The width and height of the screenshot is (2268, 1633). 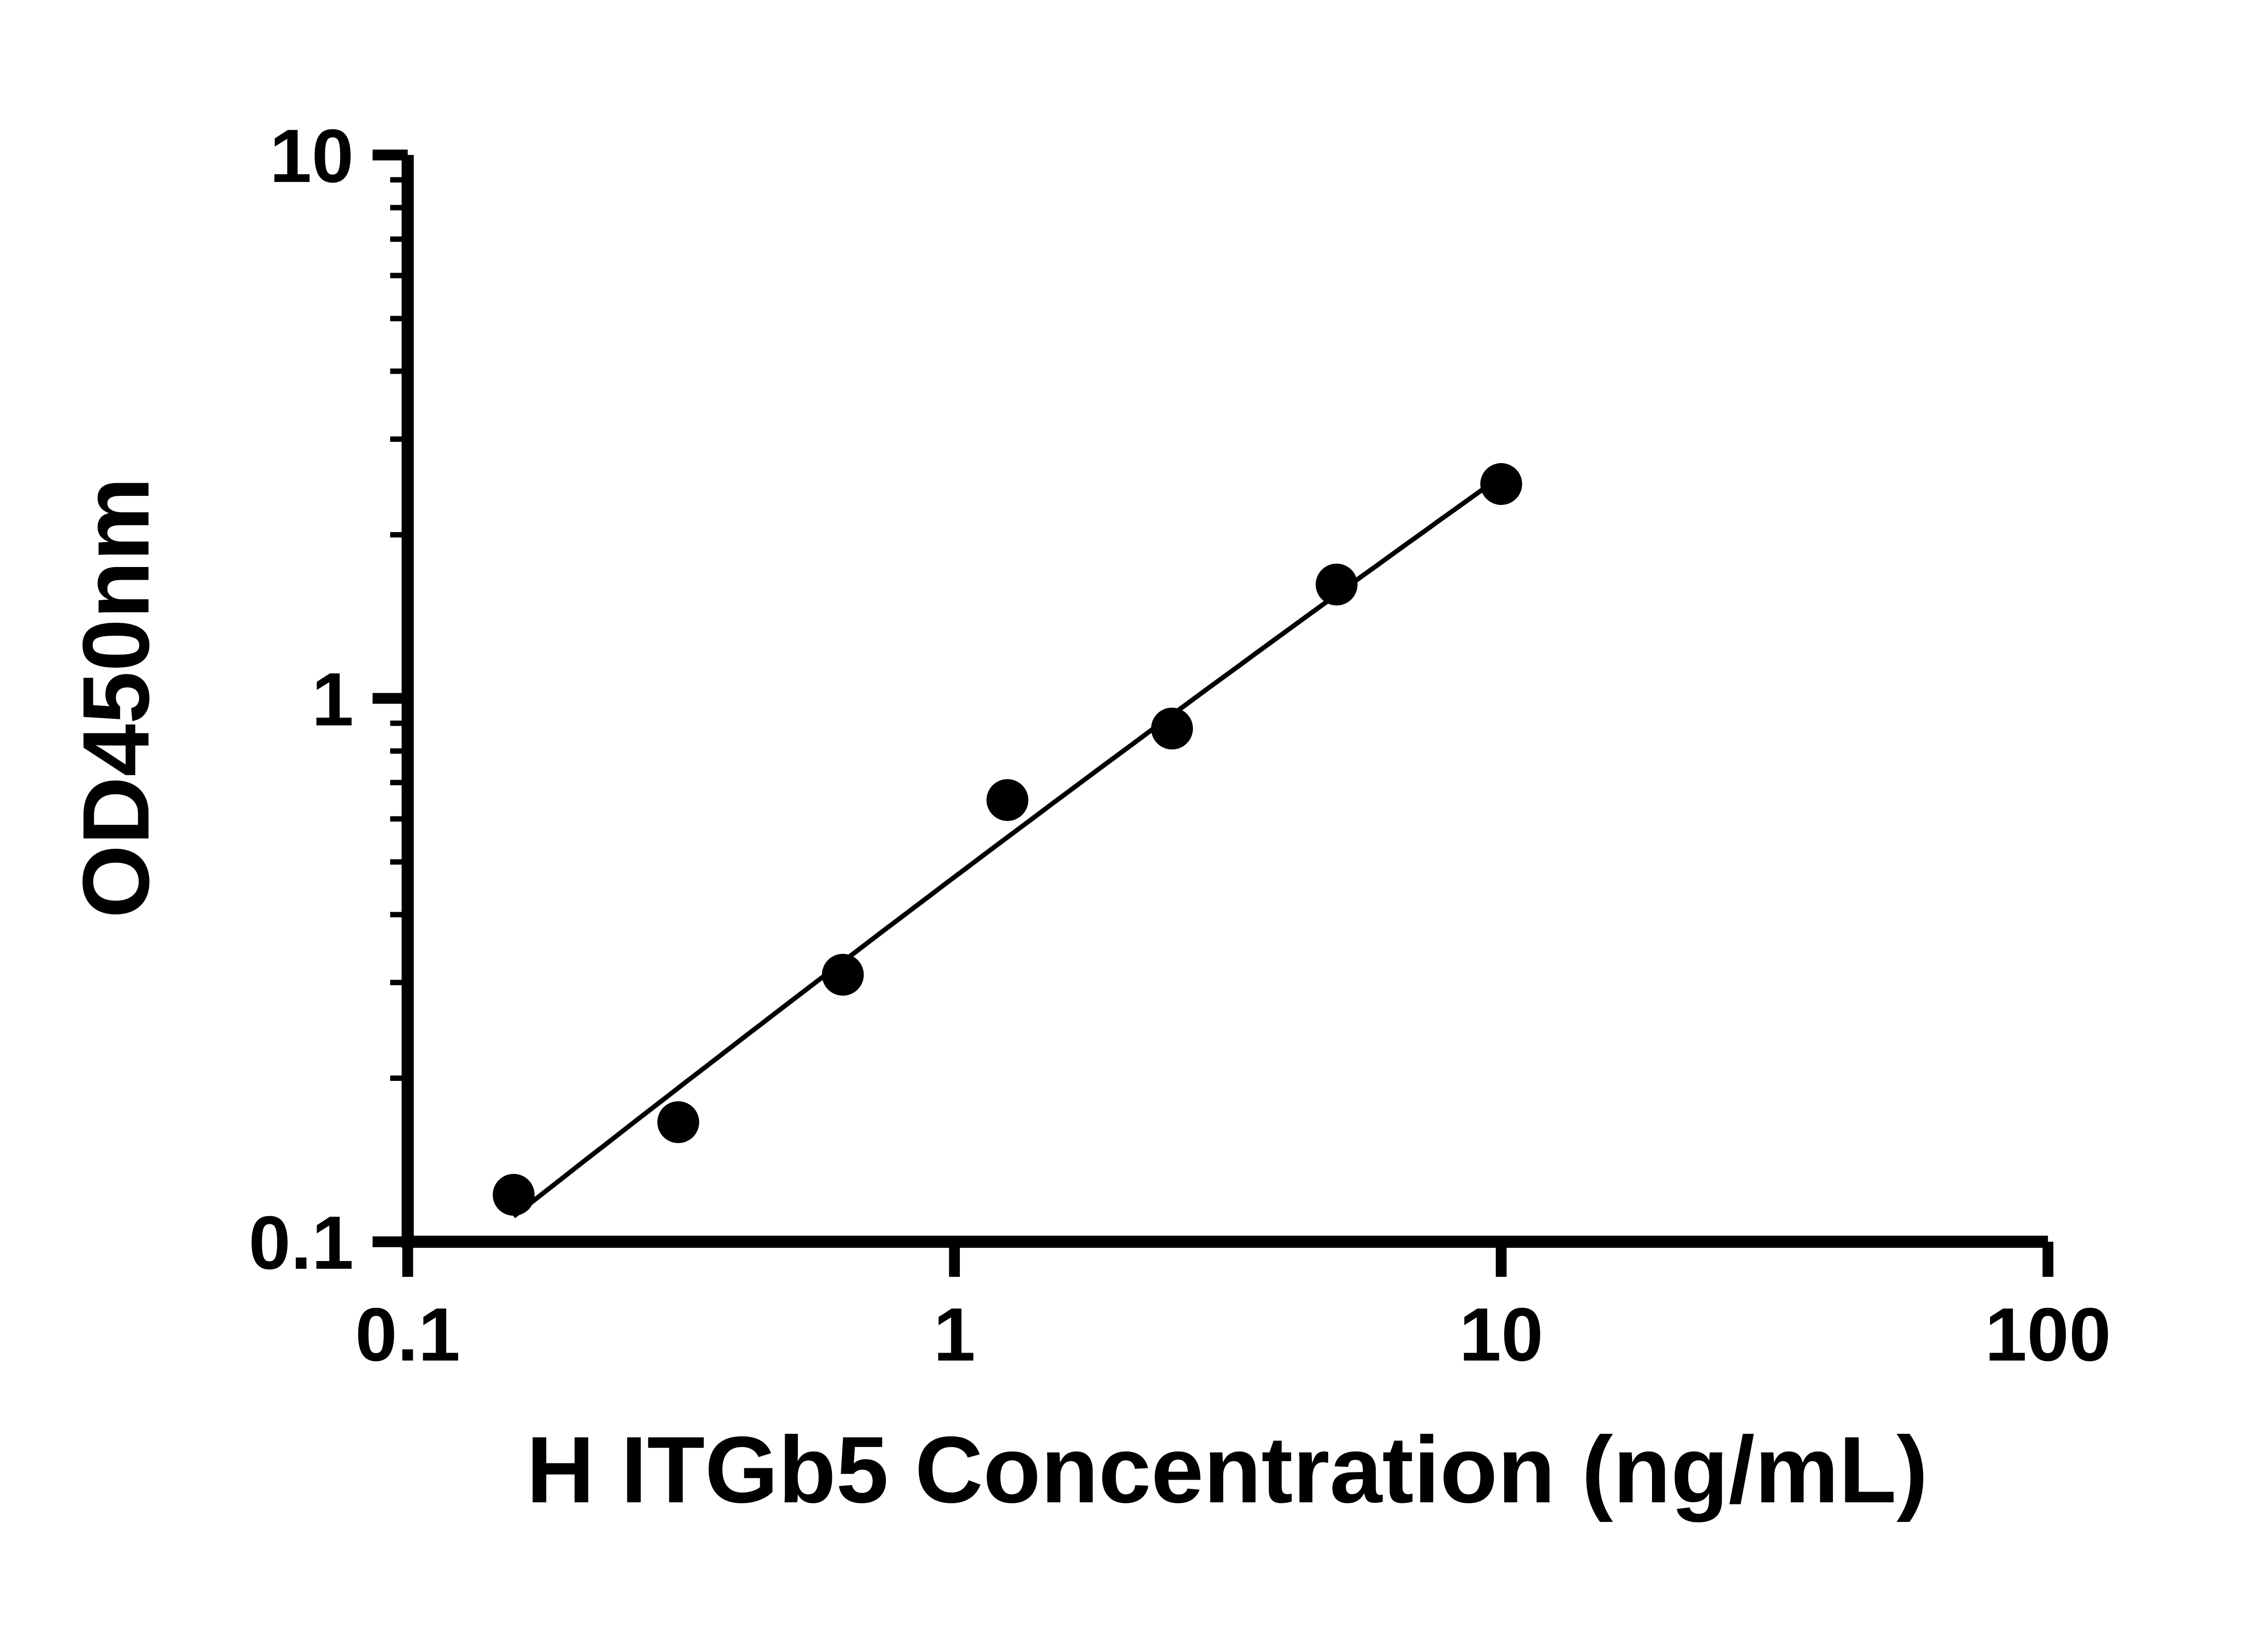 I want to click on y-axis-title: OD450nm, so click(x=116, y=698).